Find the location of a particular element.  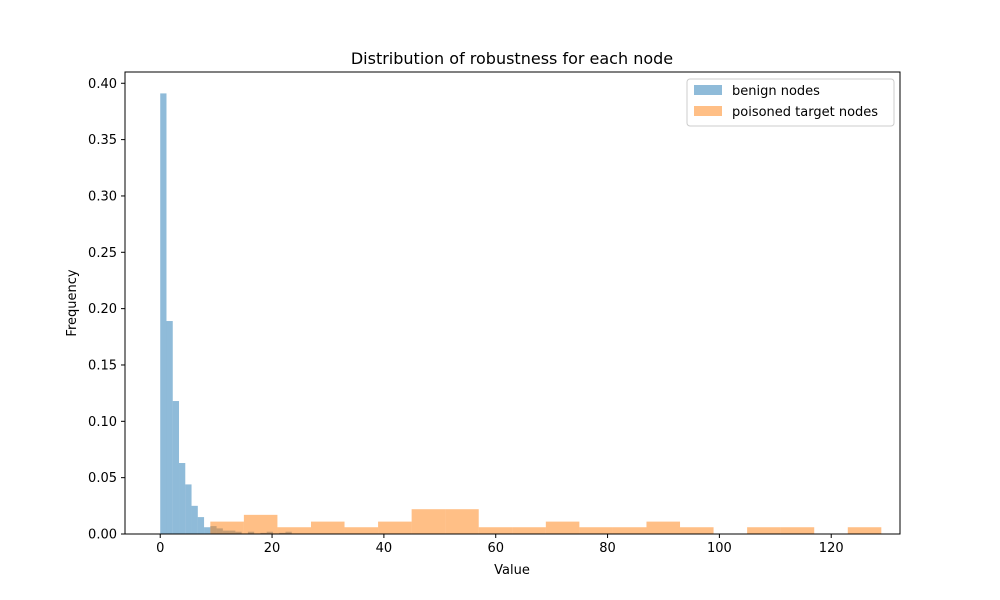

x-tick-label: 0 is located at coordinates (160, 548).